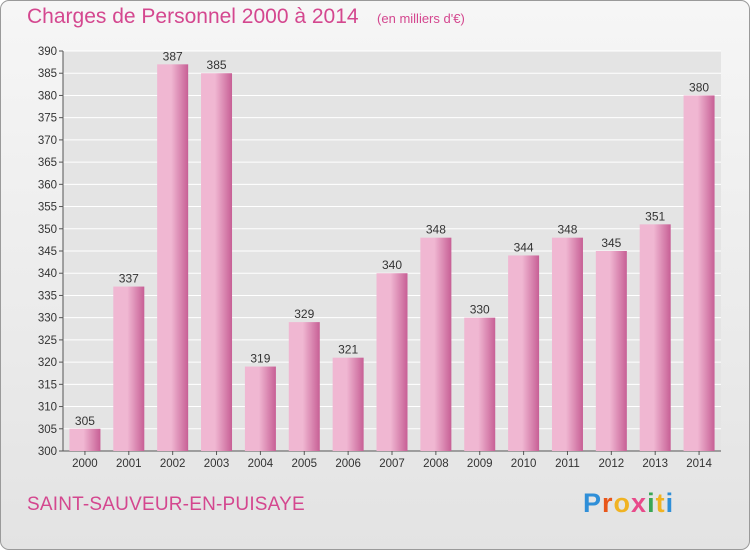  Describe the element at coordinates (85, 421) in the screenshot. I see `value-label: 305` at that location.